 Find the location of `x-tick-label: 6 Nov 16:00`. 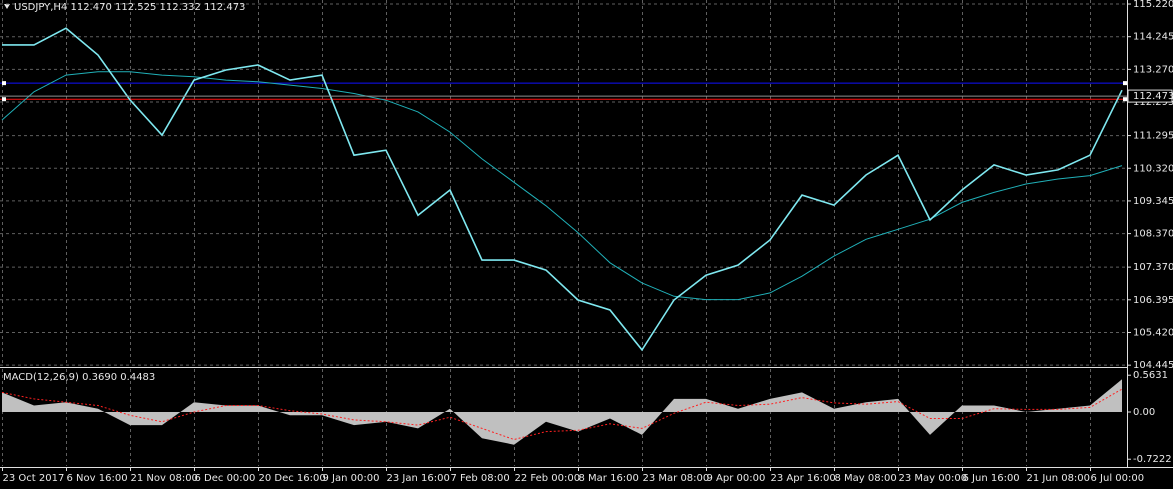

x-tick-label: 6 Nov 16:00 is located at coordinates (97, 478).